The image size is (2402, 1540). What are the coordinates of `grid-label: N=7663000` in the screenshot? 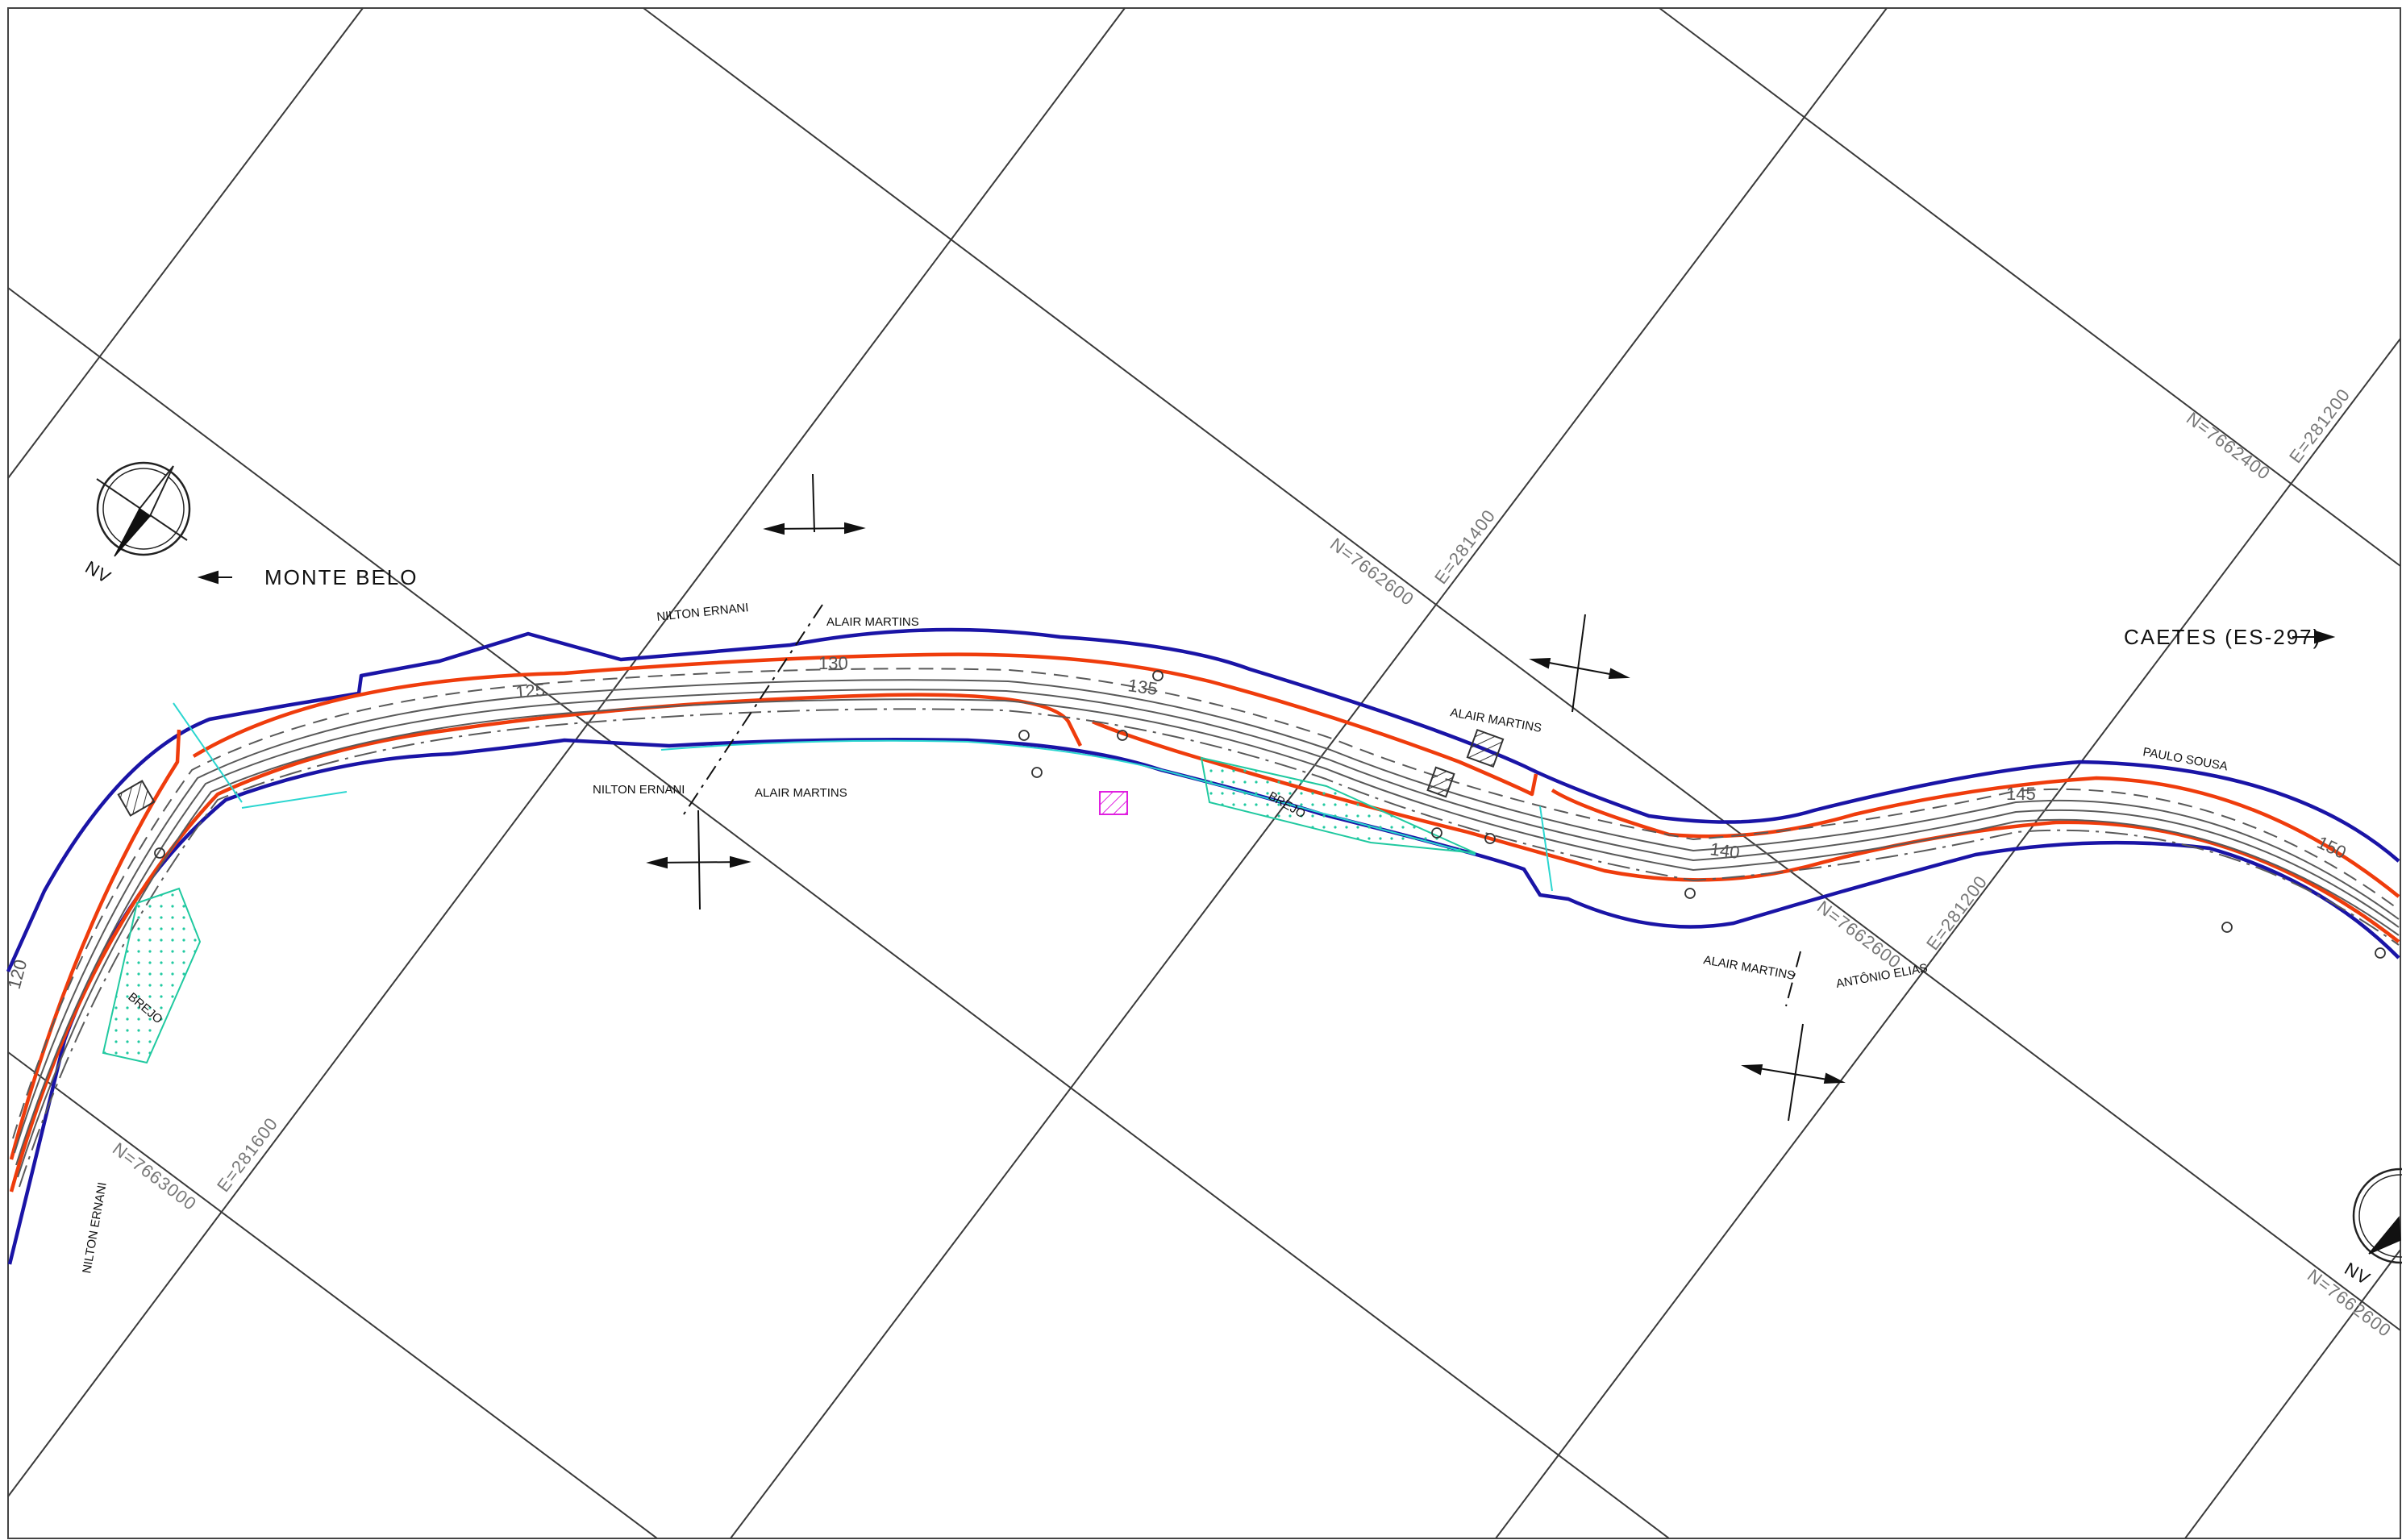 It's located at (155, 1176).